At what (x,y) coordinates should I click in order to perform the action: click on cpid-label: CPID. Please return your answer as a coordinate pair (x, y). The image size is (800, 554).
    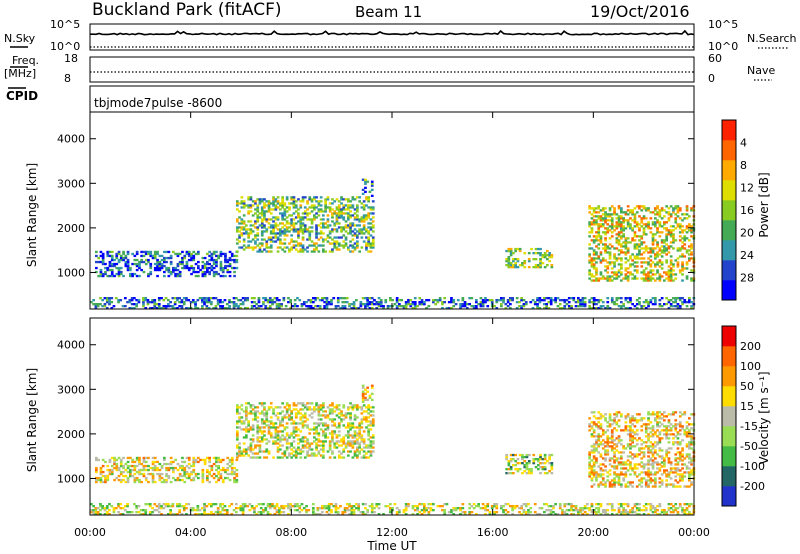
    Looking at the image, I should click on (22, 96).